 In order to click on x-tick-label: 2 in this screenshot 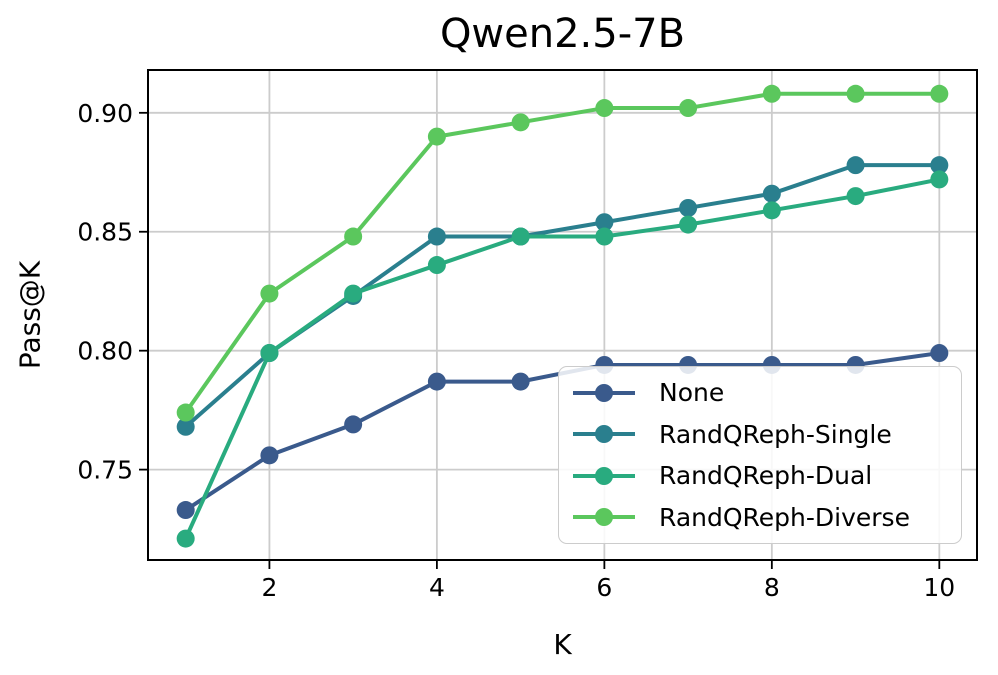, I will do `click(269, 587)`.